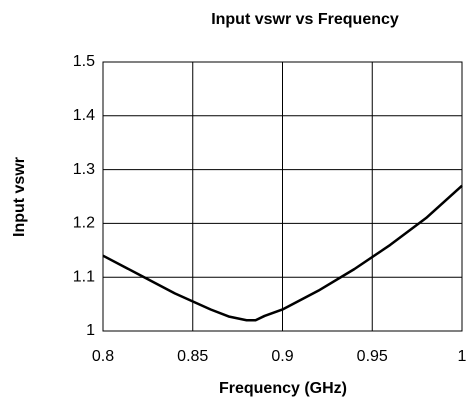 The image size is (466, 408). What do you see at coordinates (305, 19) in the screenshot?
I see `chart-title: Input vswr vs Frequency` at bounding box center [305, 19].